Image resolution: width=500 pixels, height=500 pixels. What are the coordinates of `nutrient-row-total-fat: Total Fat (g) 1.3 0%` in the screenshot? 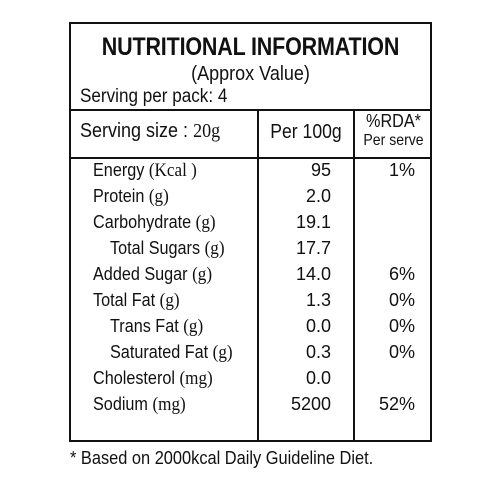 It's located at (250, 303).